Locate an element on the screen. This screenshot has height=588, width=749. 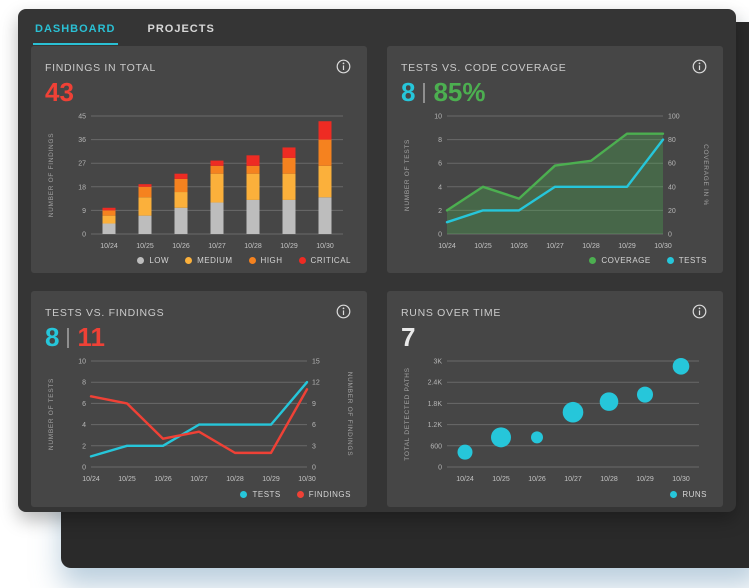
right-y-tick-label: 9 is located at coordinates (314, 404).